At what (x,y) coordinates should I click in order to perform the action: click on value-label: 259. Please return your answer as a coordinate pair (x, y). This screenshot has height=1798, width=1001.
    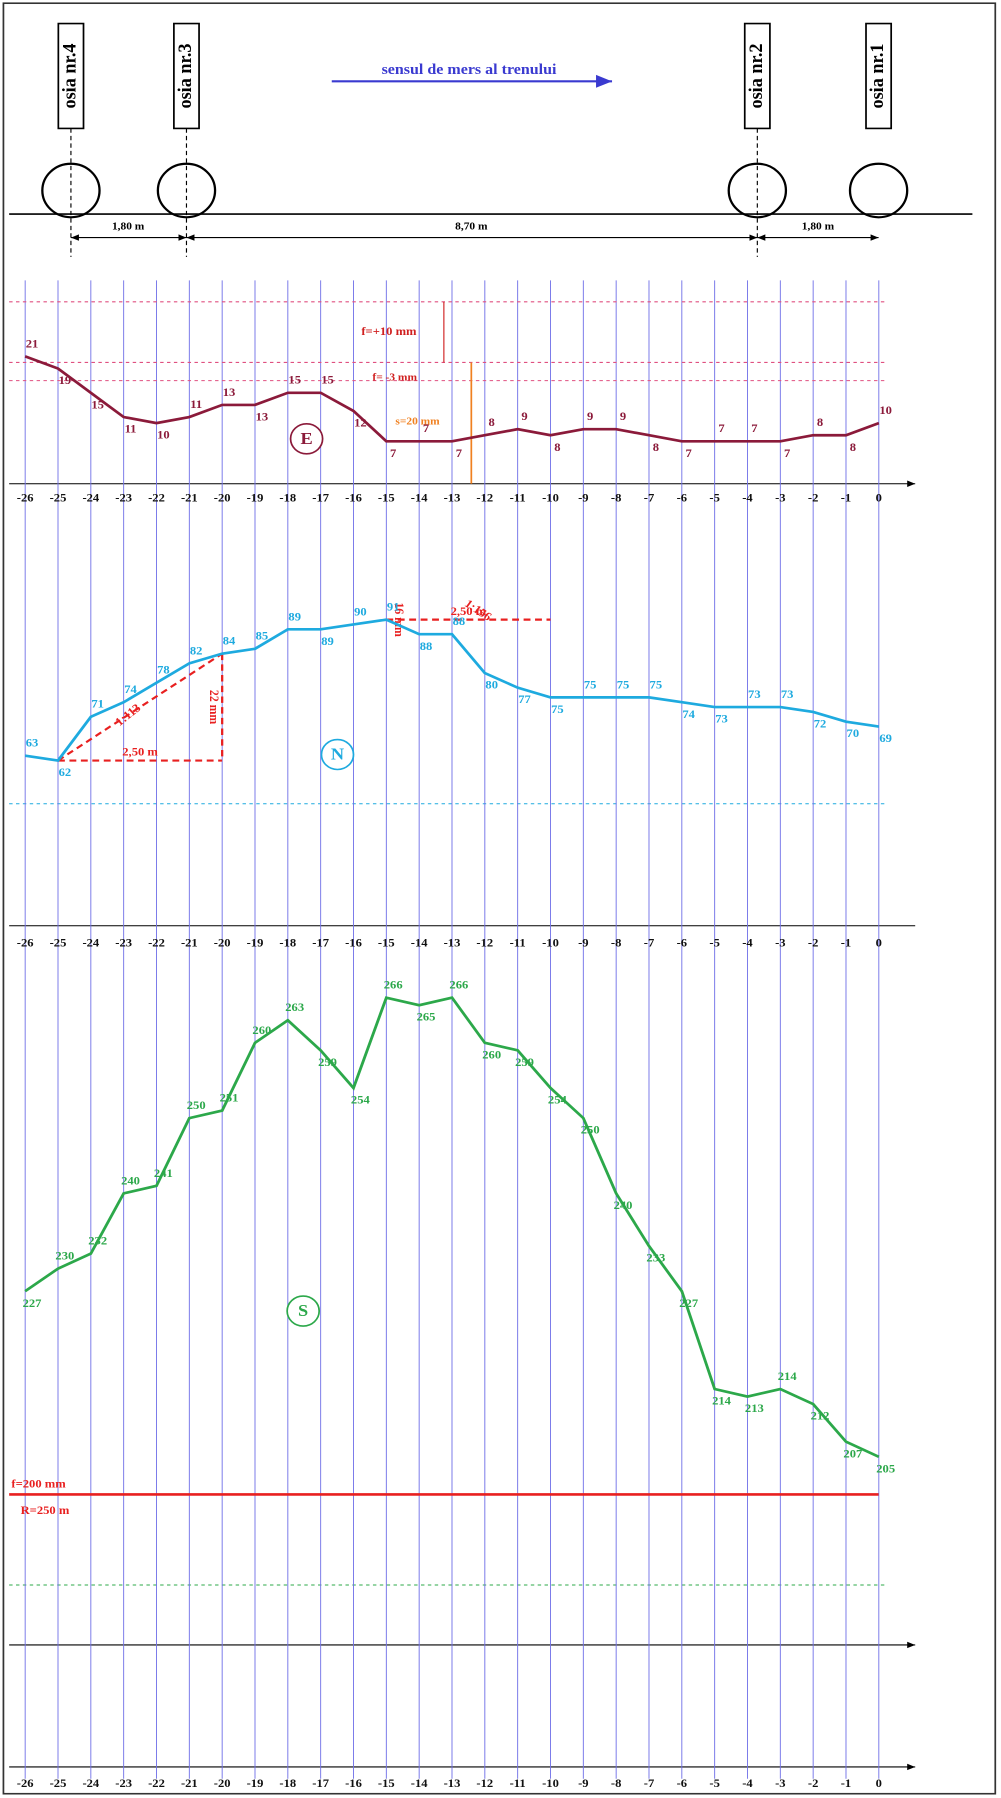
    Looking at the image, I should click on (524, 1062).